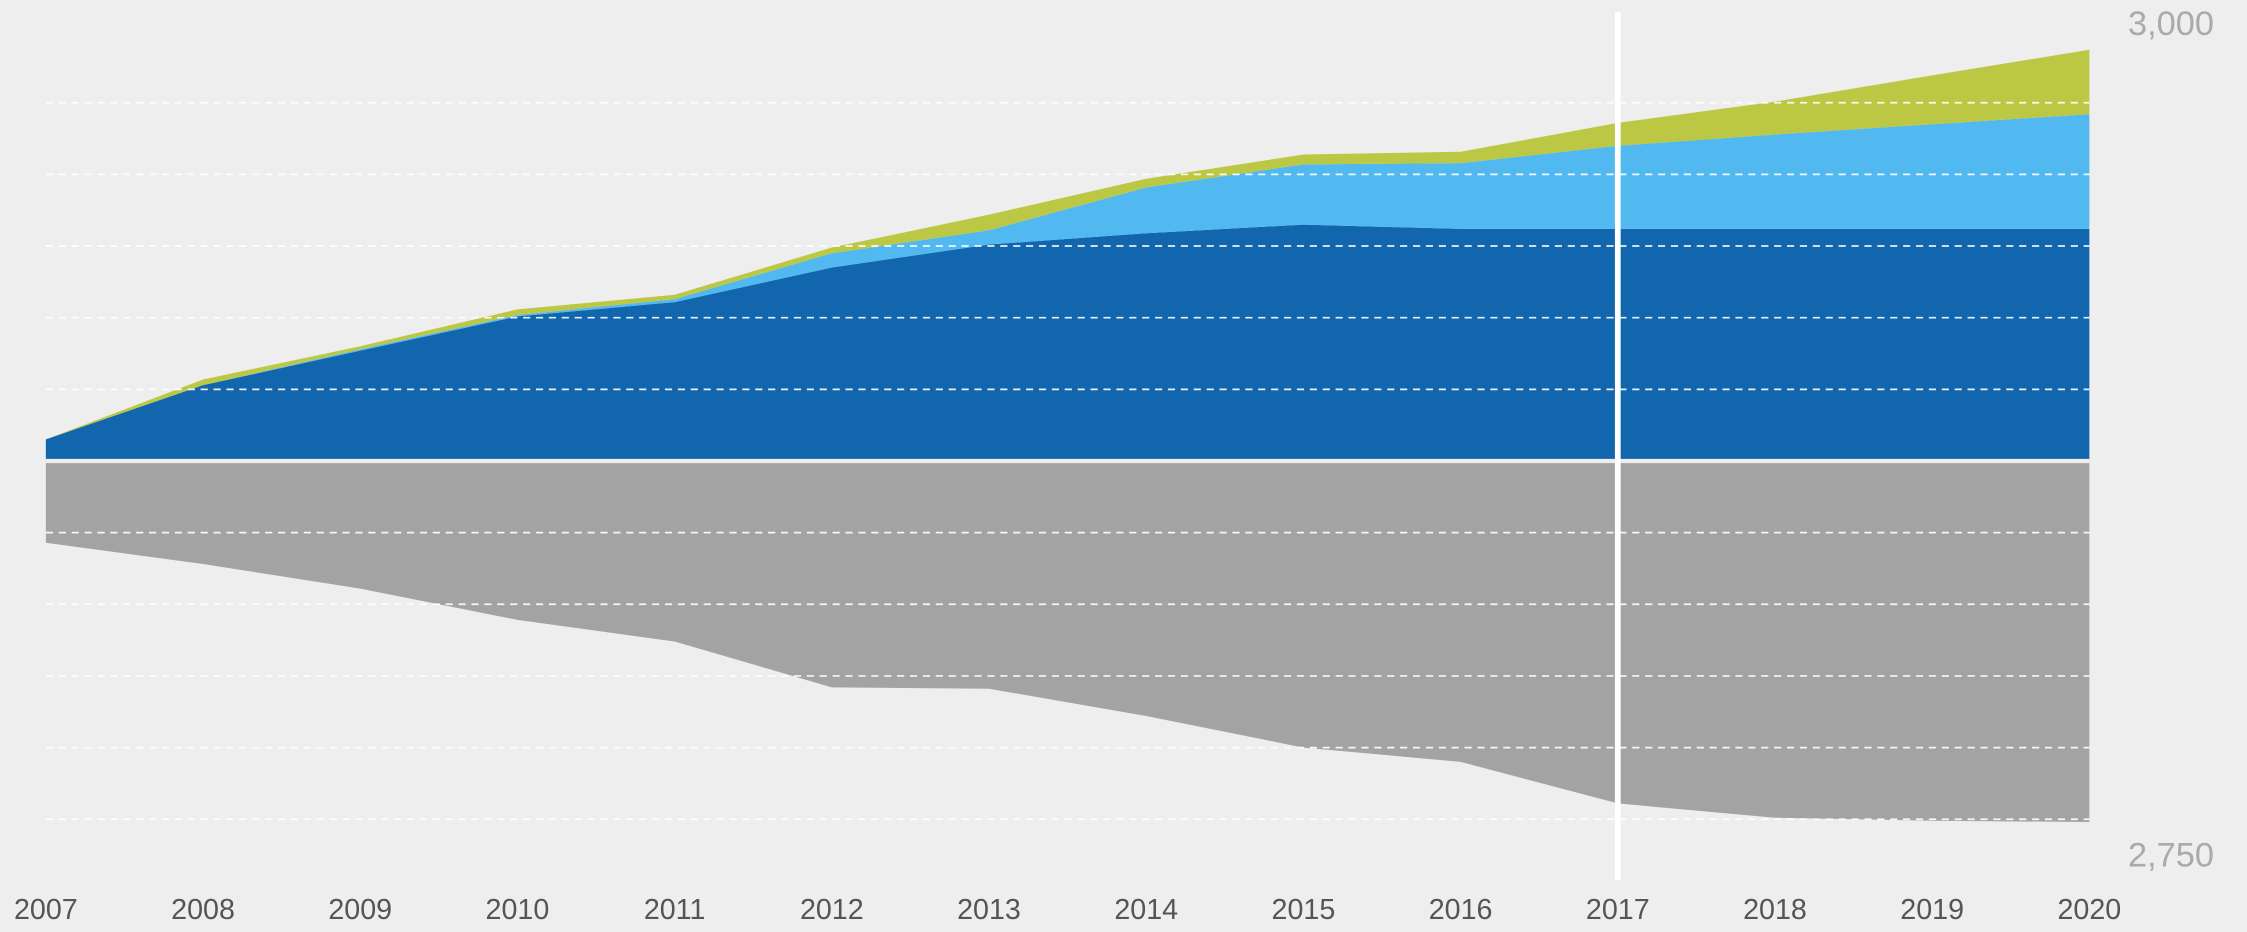  Describe the element at coordinates (989, 910) in the screenshot. I see `x-tick-label: 2013` at that location.